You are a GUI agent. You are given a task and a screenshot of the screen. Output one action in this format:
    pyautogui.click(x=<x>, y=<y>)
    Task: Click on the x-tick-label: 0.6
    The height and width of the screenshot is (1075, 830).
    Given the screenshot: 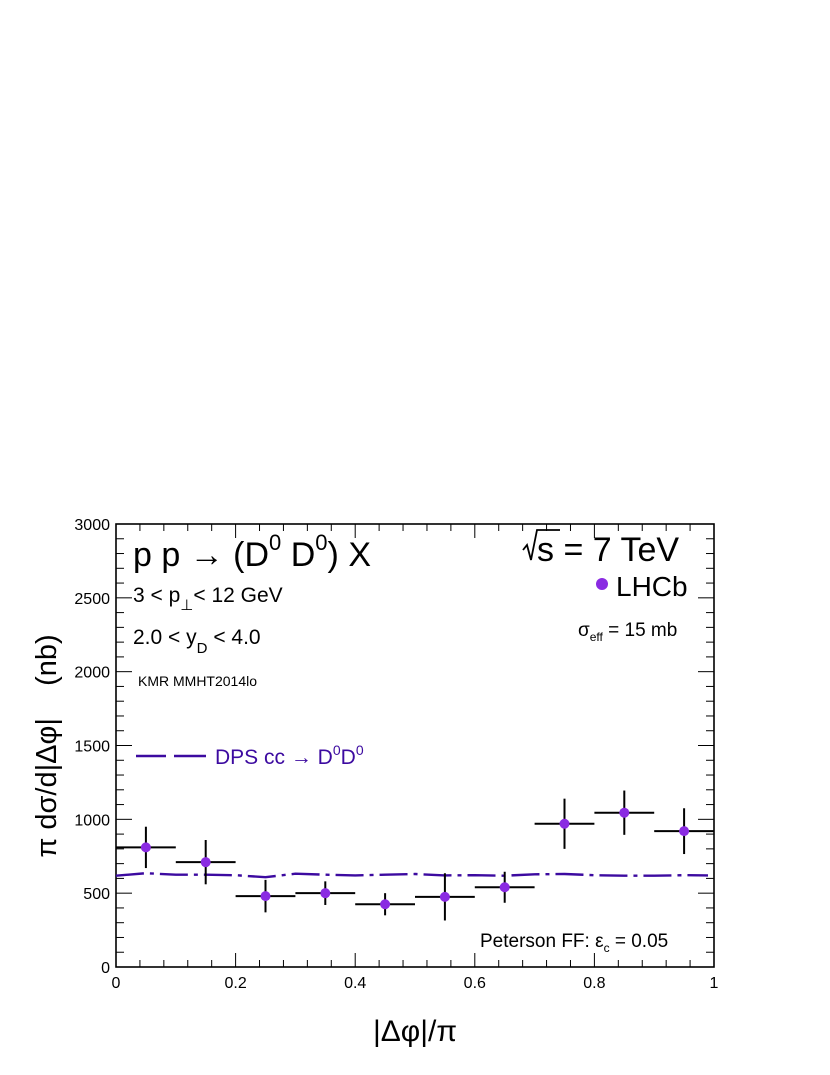 What is the action you would take?
    pyautogui.click(x=475, y=983)
    